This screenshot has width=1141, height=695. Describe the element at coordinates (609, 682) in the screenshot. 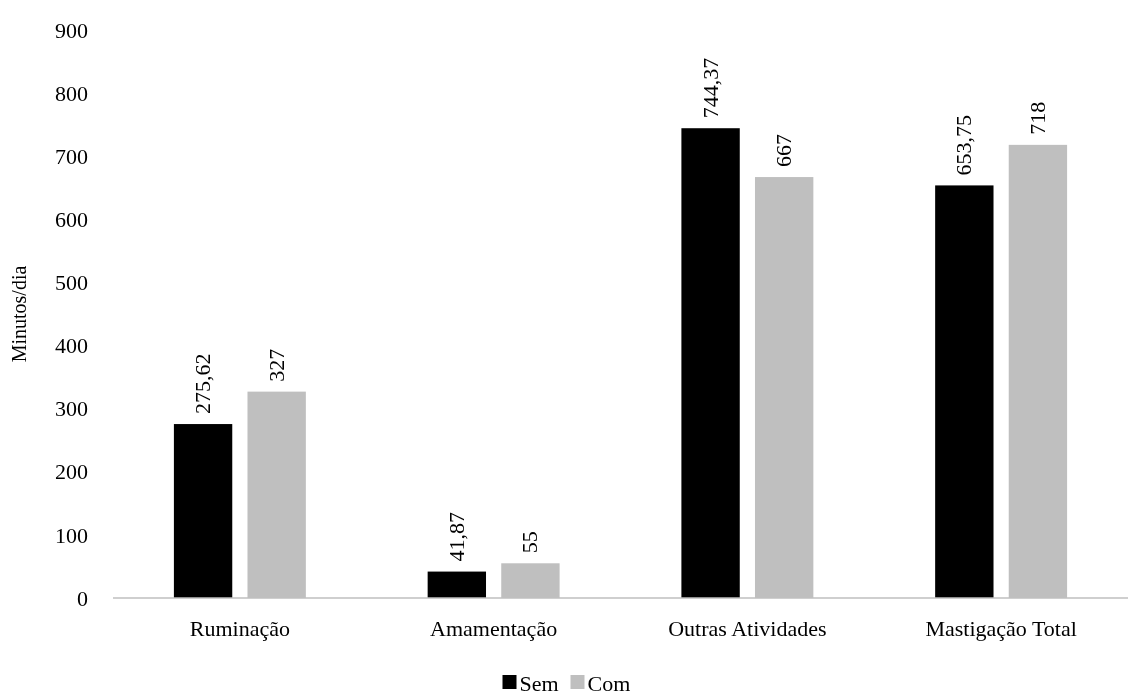

I see `legend-label: Com` at that location.